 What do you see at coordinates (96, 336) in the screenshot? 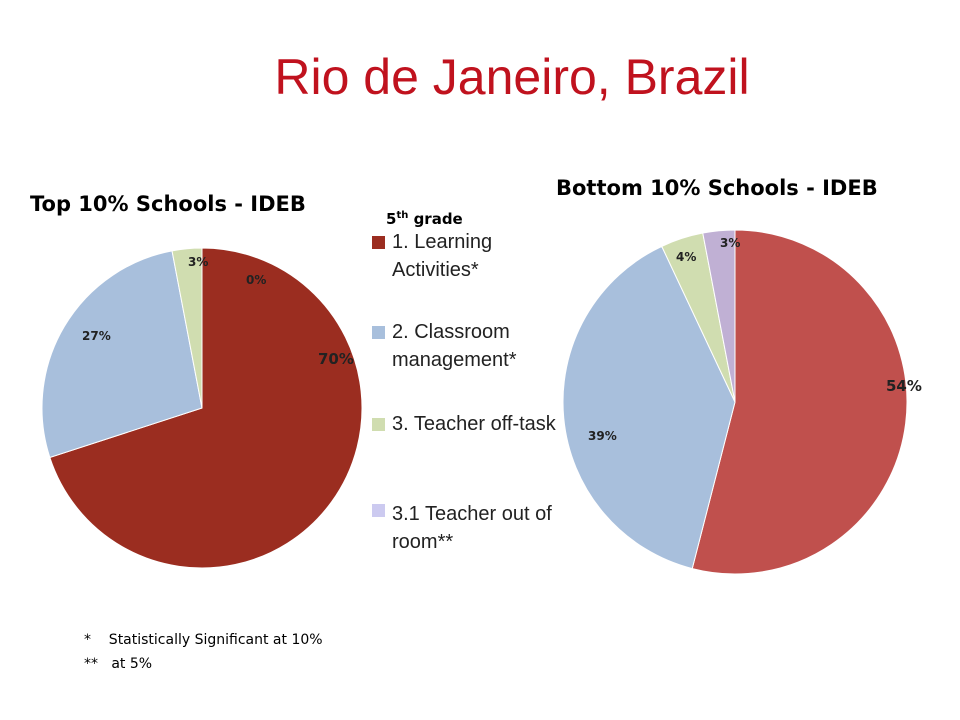
I see `data-label-classroom-top: 27%` at bounding box center [96, 336].